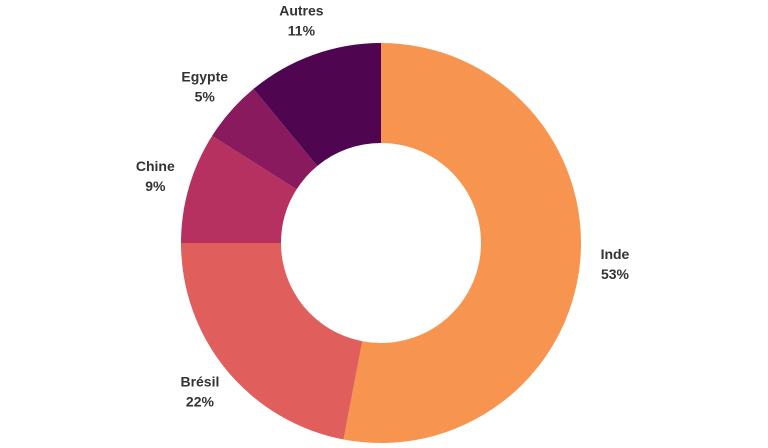  I want to click on slice-label: Egypte, so click(204, 76).